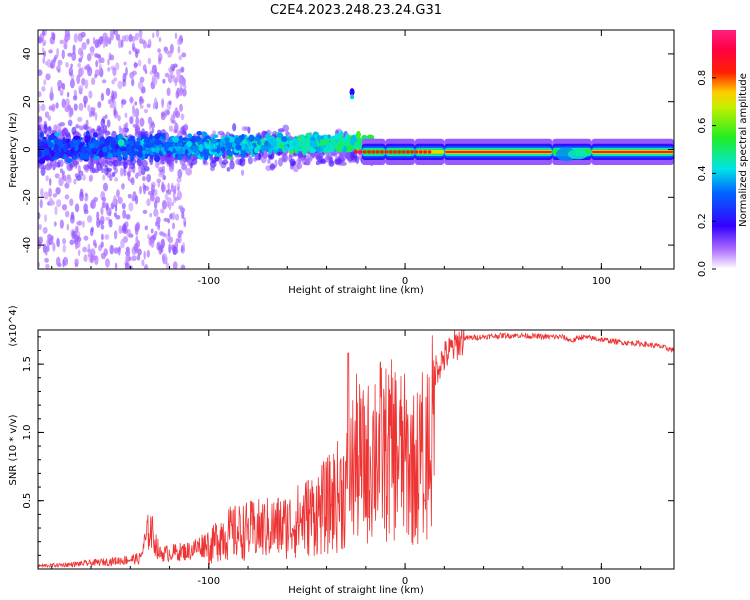  I want to click on colorbar-tick-label: 0.4, so click(702, 173).